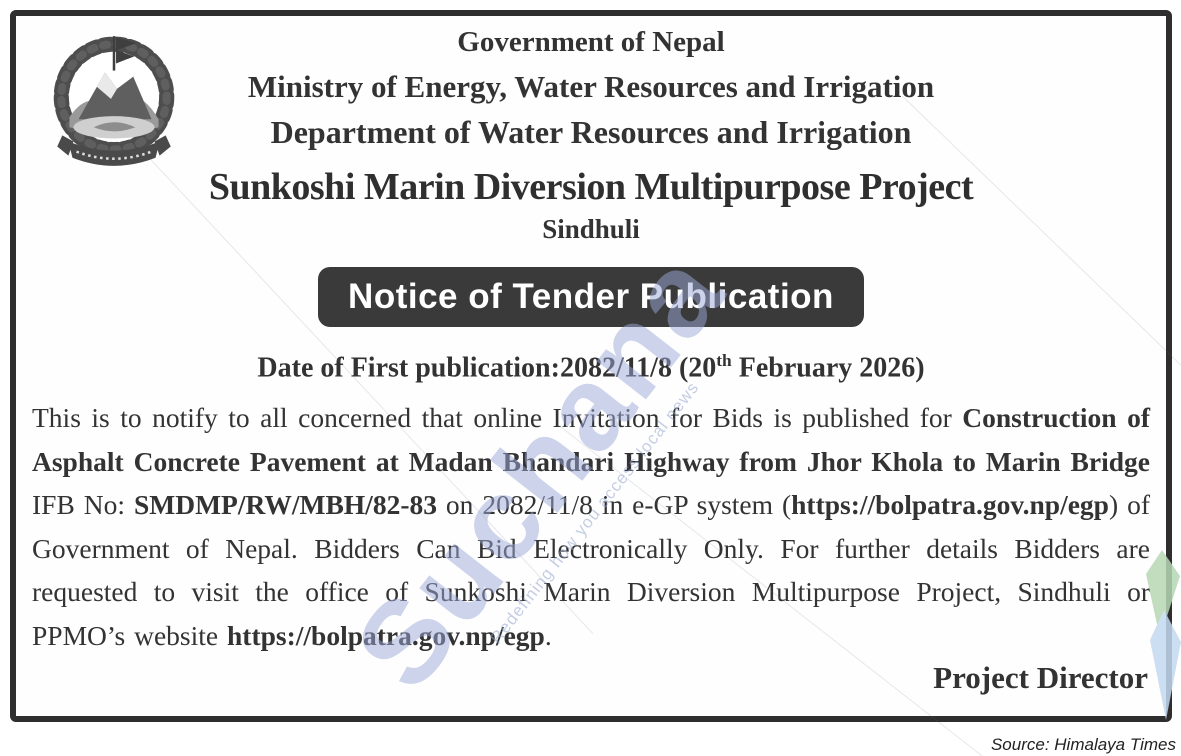 The height and width of the screenshot is (756, 1181). What do you see at coordinates (591, 42) in the screenshot?
I see `org-country-title: Government of Nepal` at bounding box center [591, 42].